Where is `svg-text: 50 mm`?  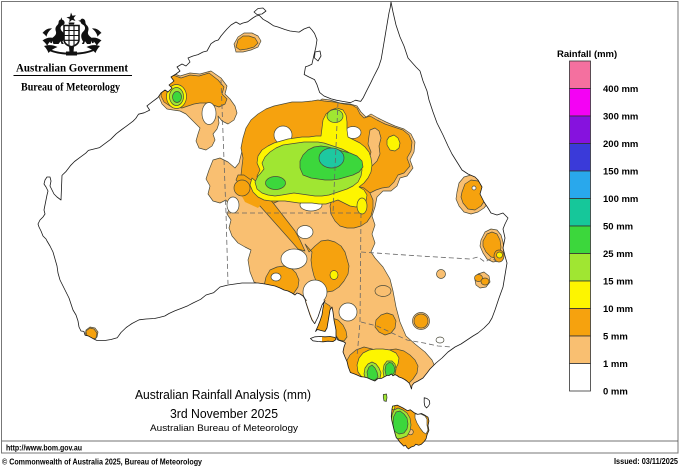 svg-text: 50 mm is located at coordinates (618, 227).